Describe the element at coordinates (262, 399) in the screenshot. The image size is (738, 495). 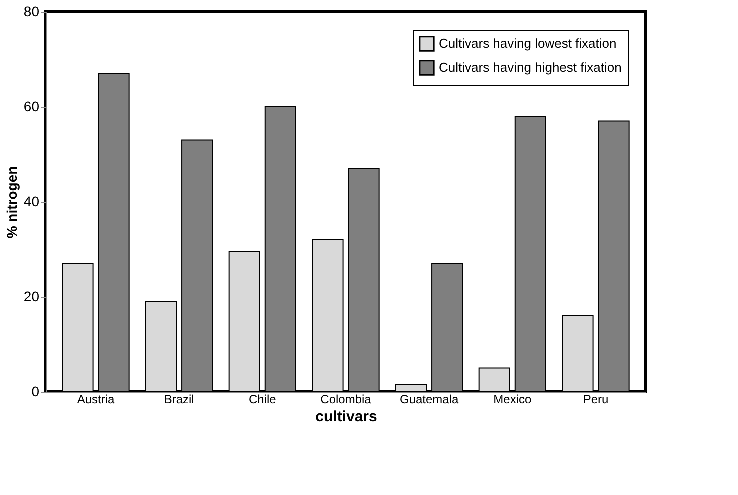
I see `x-tick-label: Chile` at that location.